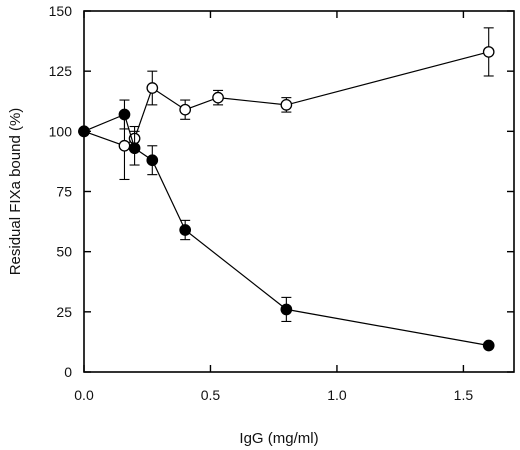 This screenshot has width=520, height=450. What do you see at coordinates (61, 11) in the screenshot?
I see `y-tick-label: 150` at bounding box center [61, 11].